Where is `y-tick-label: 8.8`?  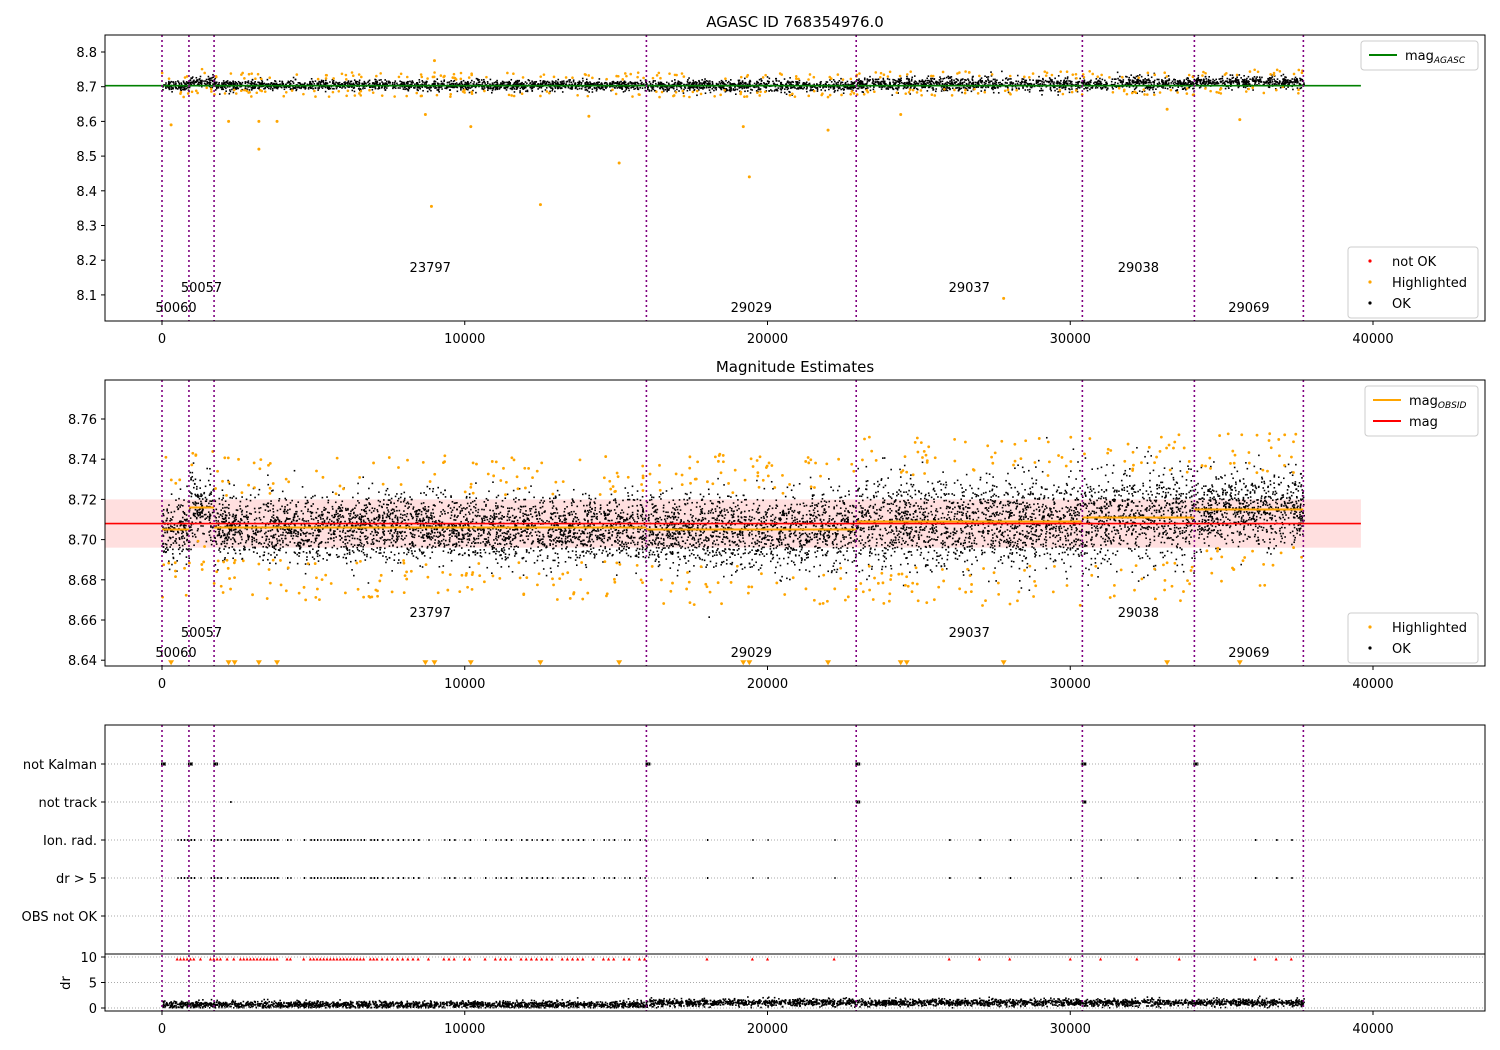
y-tick-label: 8.8 is located at coordinates (86, 53).